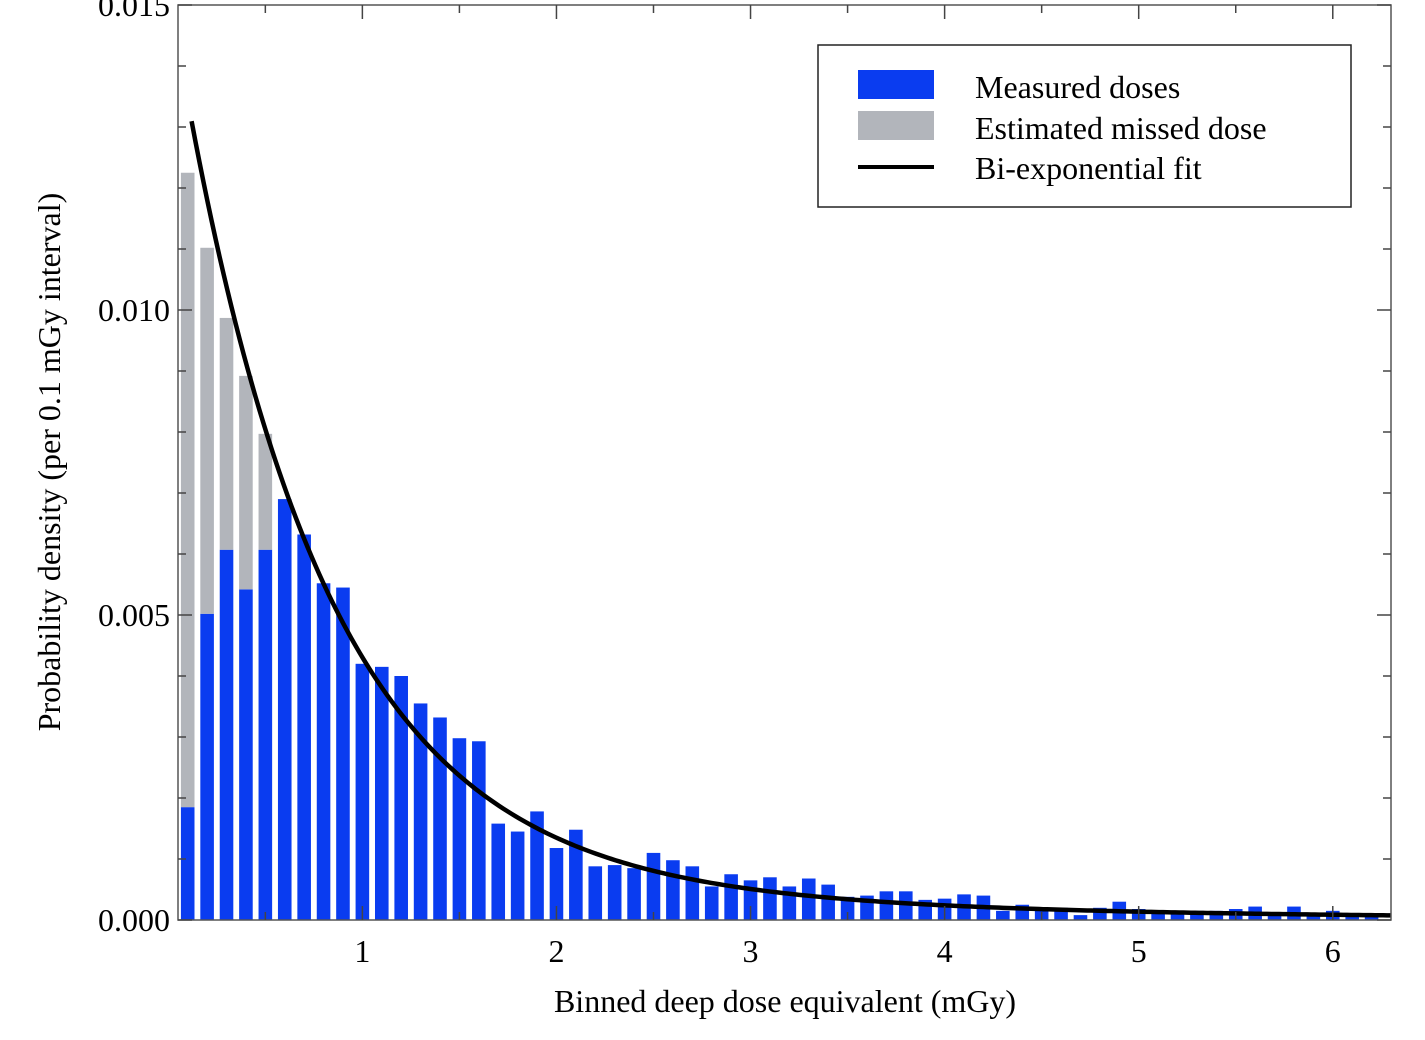 The image size is (1425, 1040). I want to click on x-tick-label: 5, so click(1139, 951).